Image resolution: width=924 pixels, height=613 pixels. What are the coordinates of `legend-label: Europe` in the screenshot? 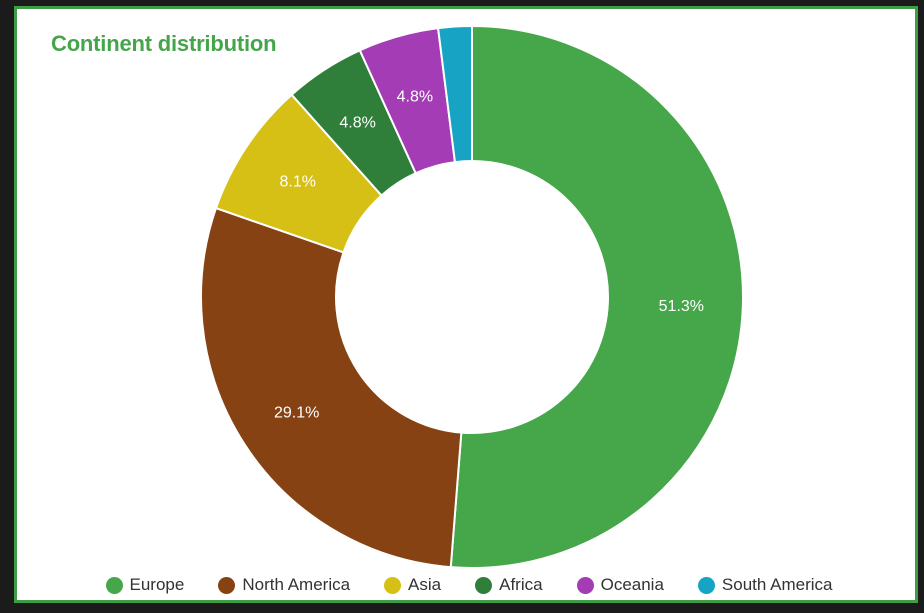 It's located at (157, 584).